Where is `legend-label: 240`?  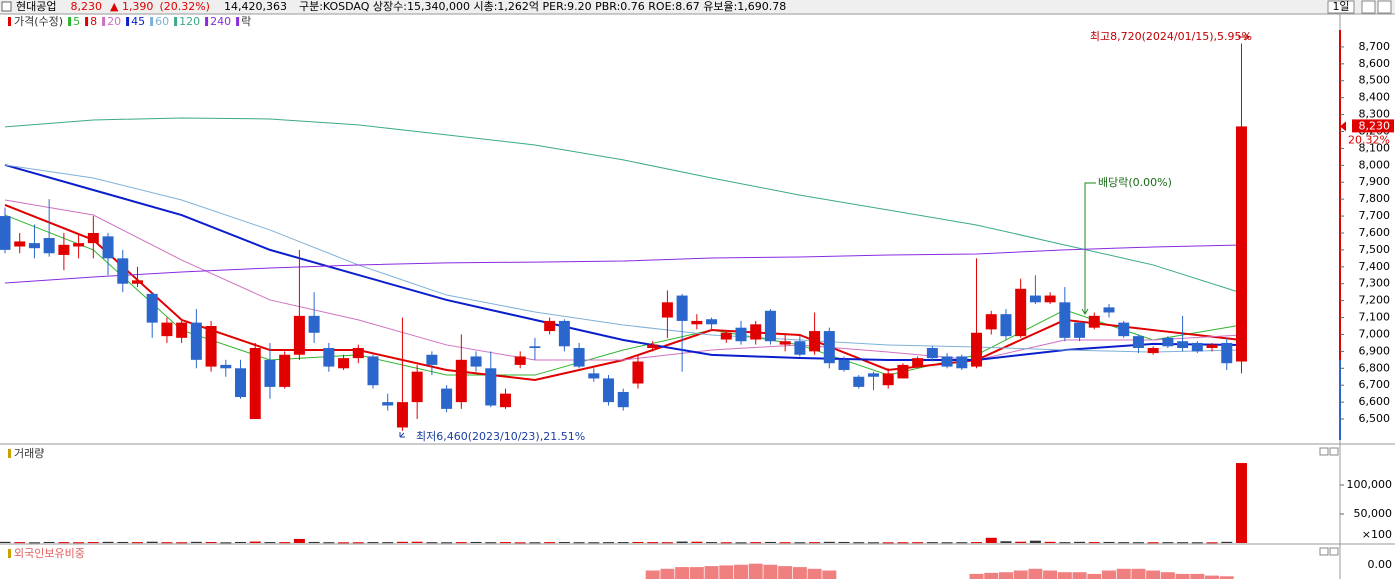 legend-label: 240 is located at coordinates (220, 21).